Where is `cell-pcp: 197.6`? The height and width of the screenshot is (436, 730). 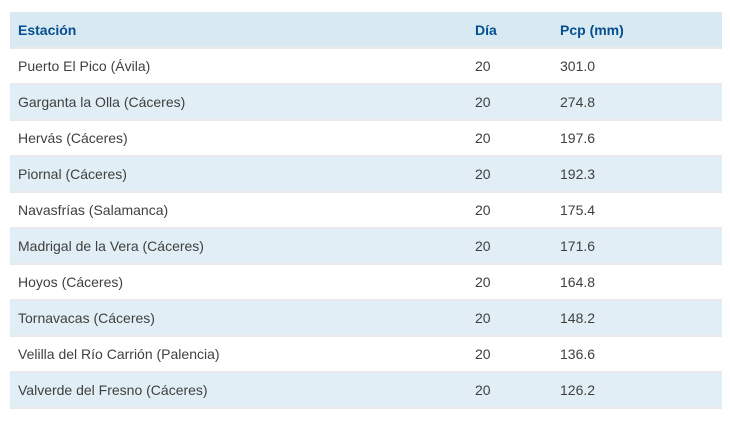
cell-pcp: 197.6 is located at coordinates (637, 138).